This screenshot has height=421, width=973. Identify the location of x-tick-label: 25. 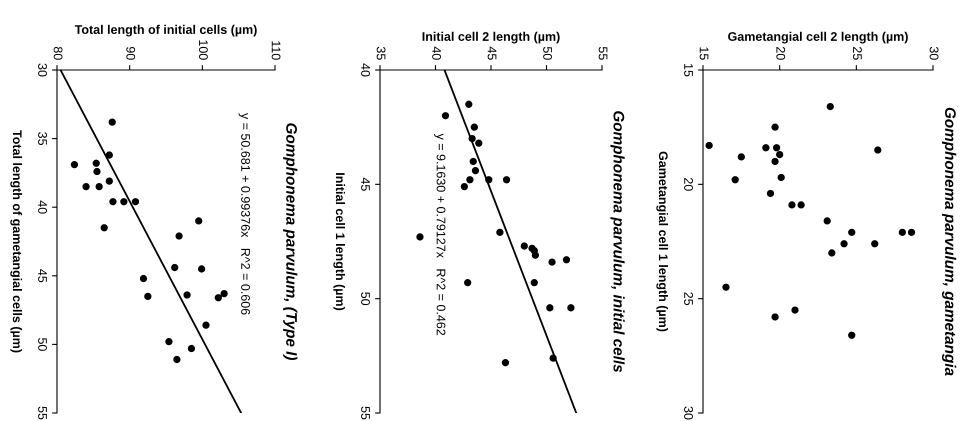
(857, 53).